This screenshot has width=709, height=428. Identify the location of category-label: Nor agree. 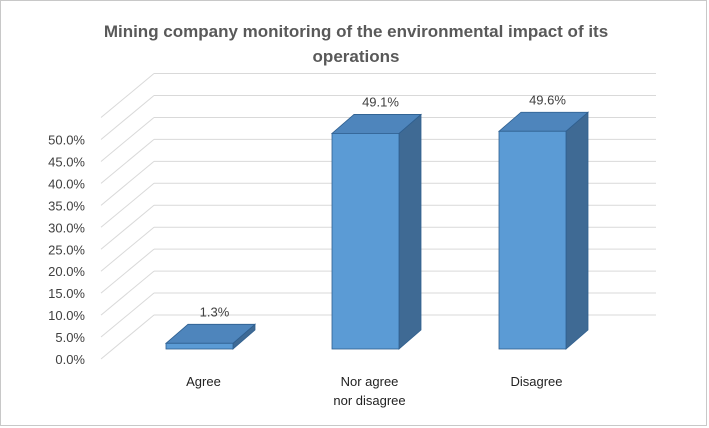
(370, 381).